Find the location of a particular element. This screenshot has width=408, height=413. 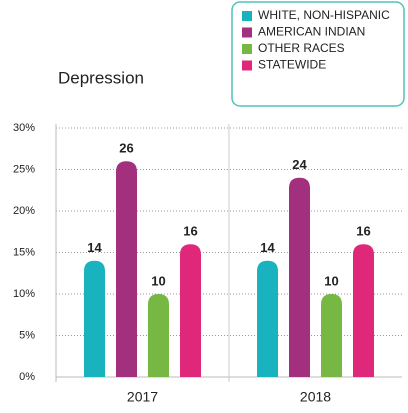

legend-label: AMERICAN INDIAN is located at coordinates (311, 32).